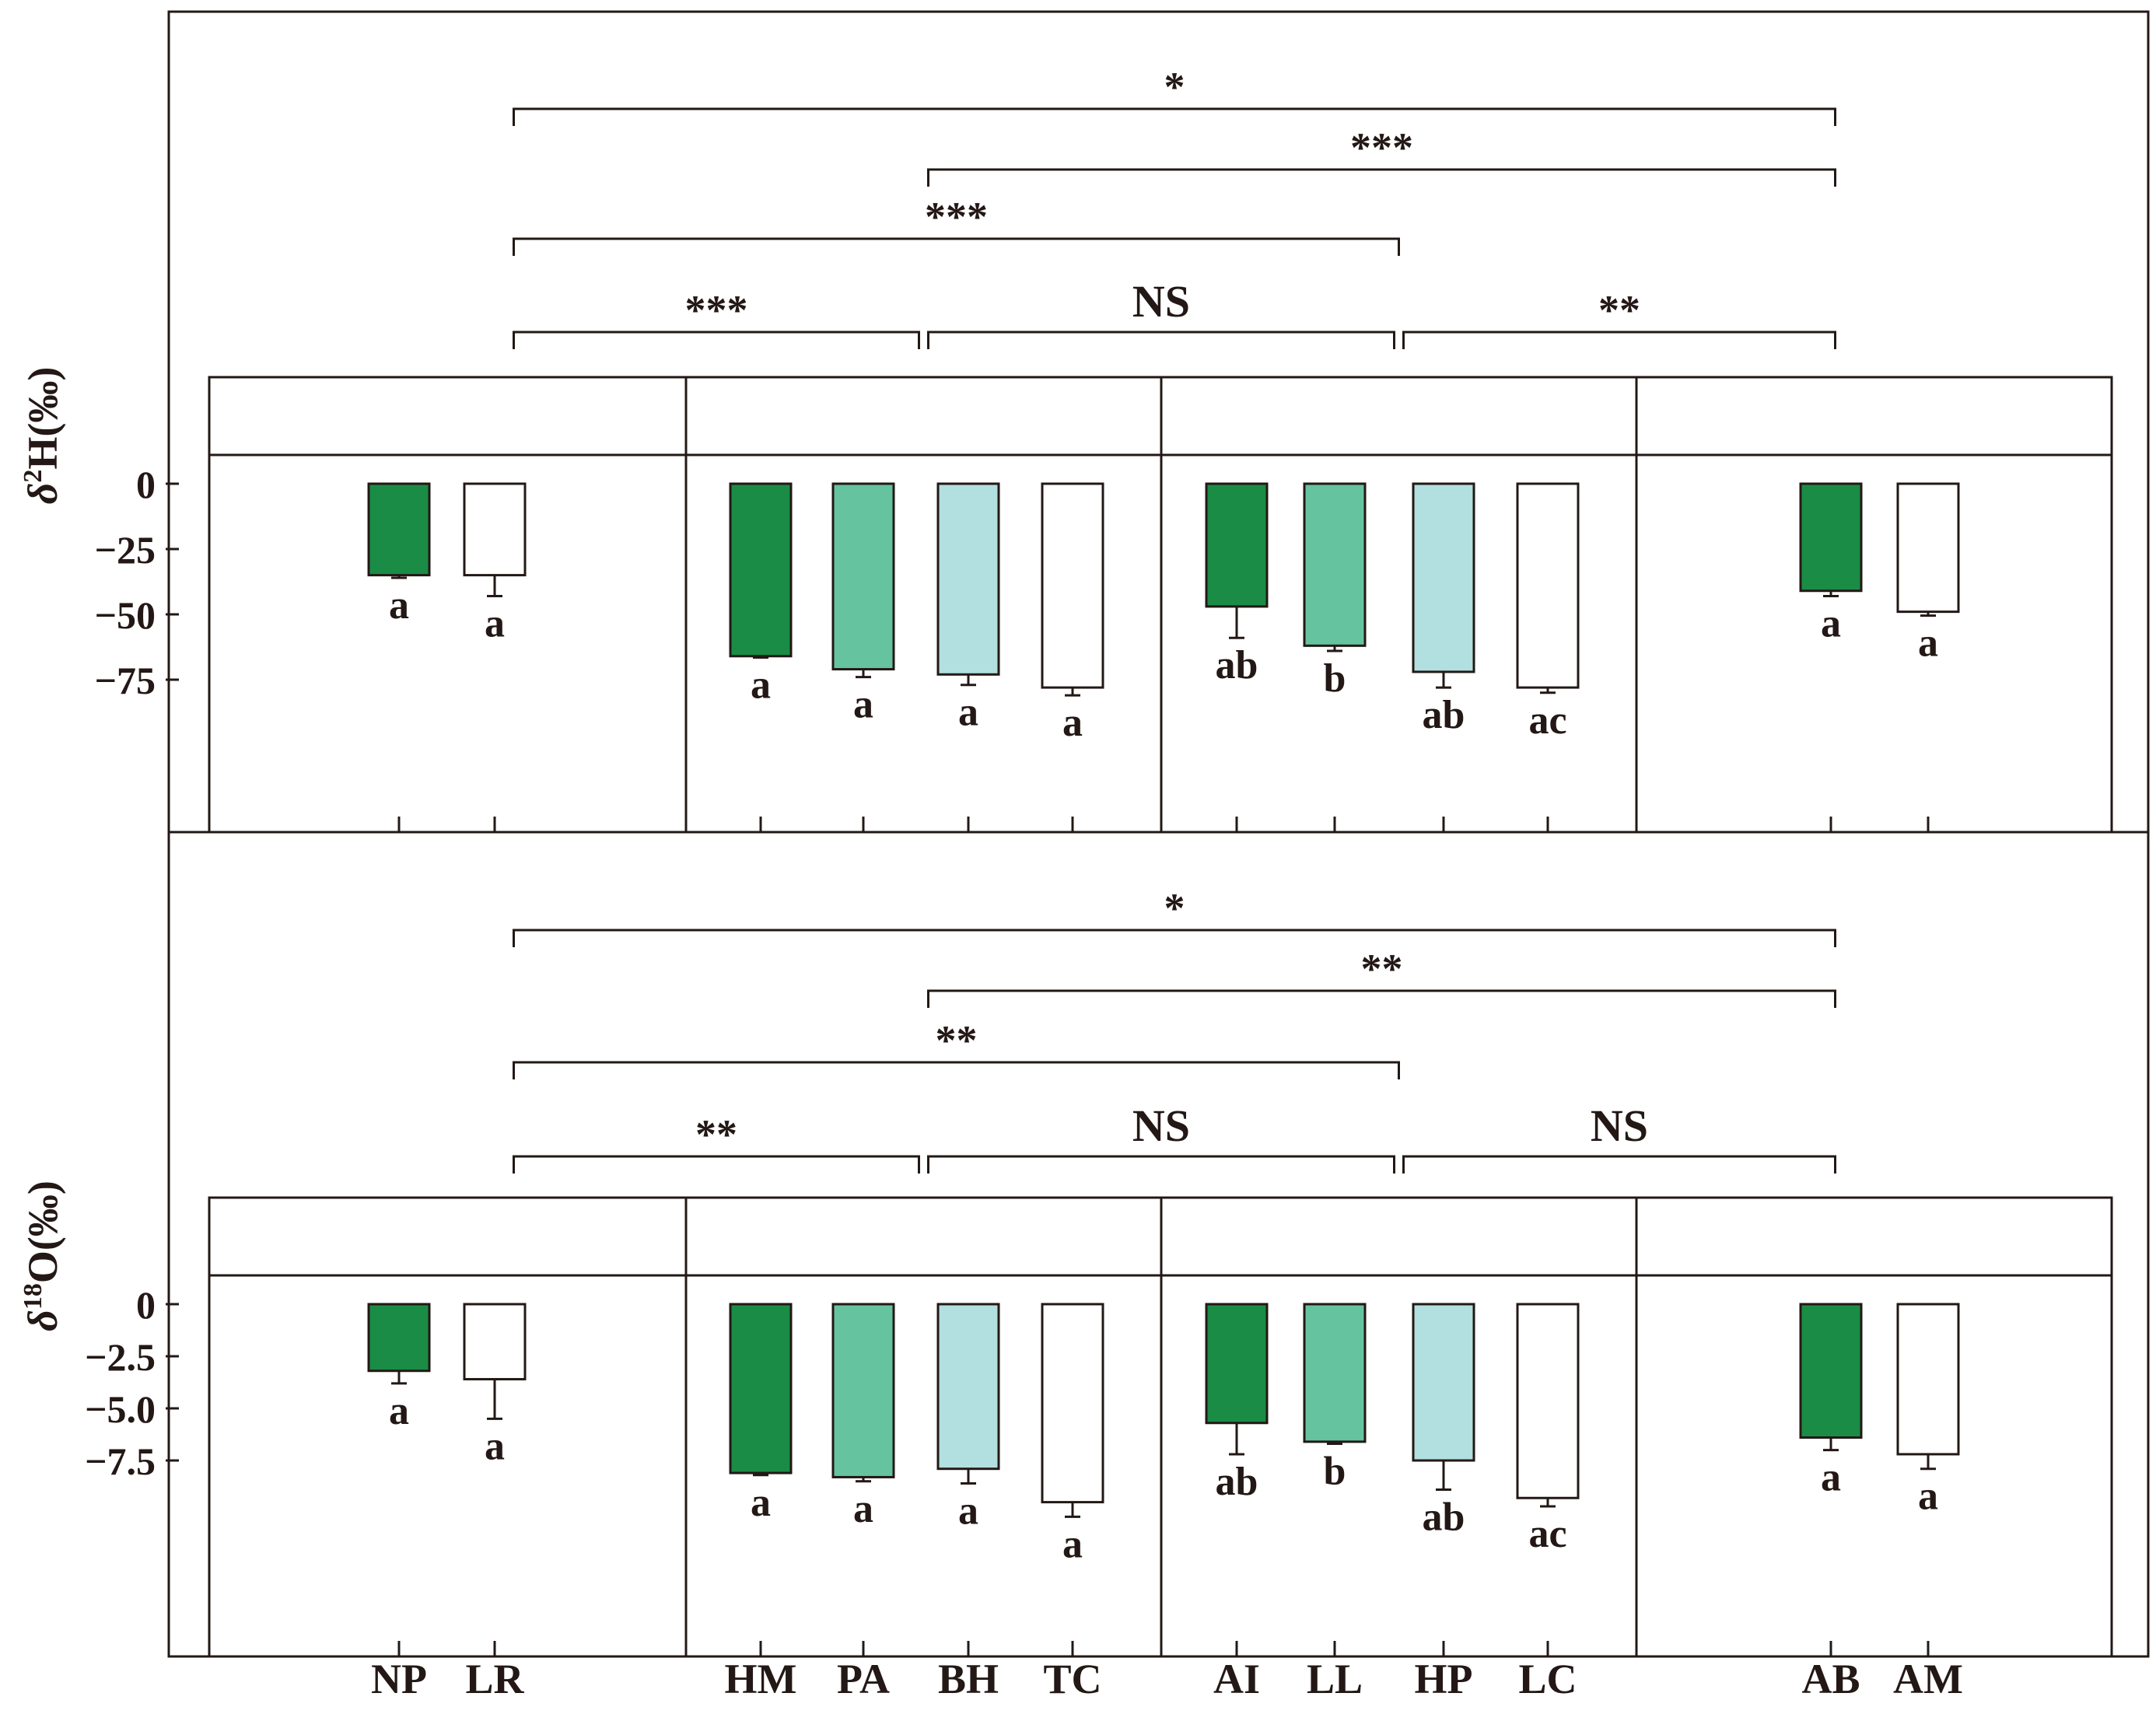  I want to click on y-axis-label-sup: 18, so click(33, 1296).